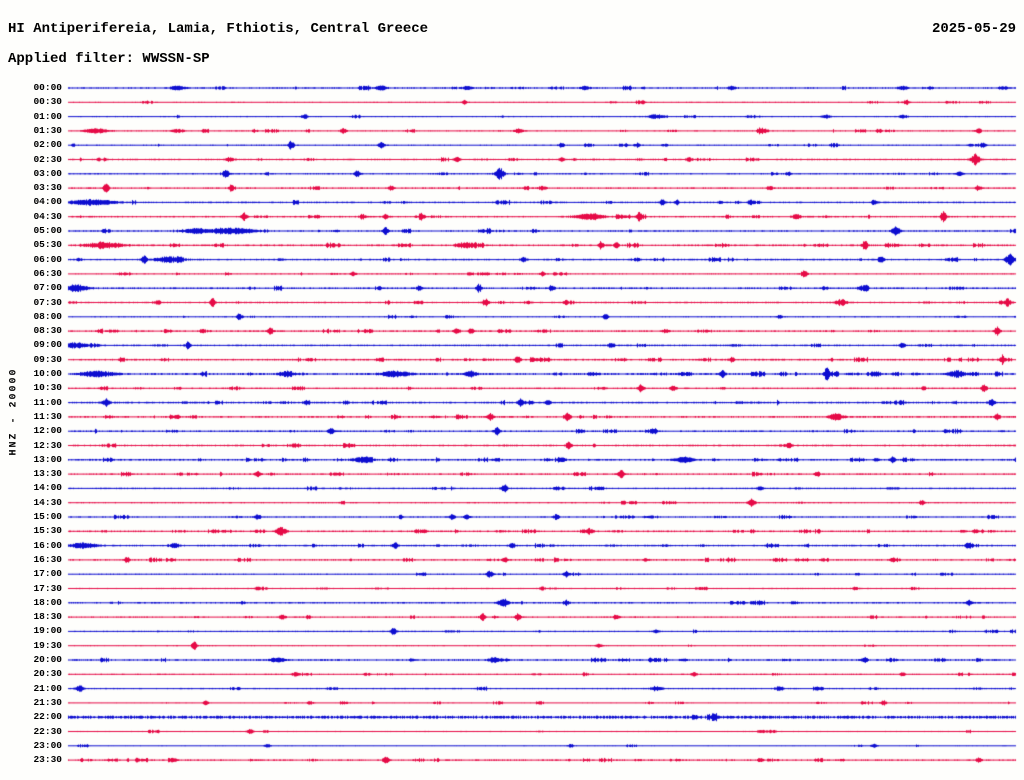 The height and width of the screenshot is (780, 1024). What do you see at coordinates (47, 230) in the screenshot?
I see `time-label: 05:00` at bounding box center [47, 230].